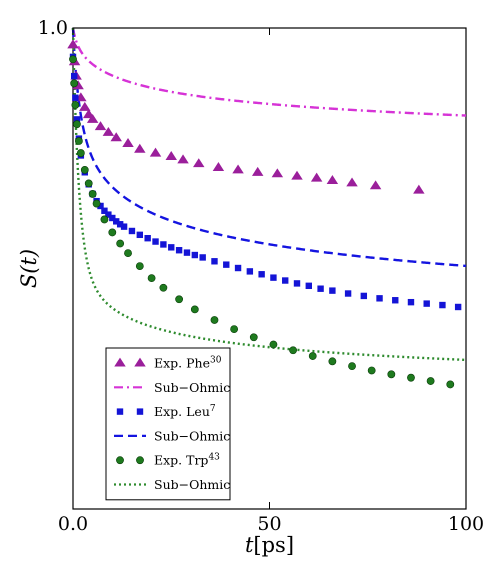 The height and width of the screenshot is (561, 491). Describe the element at coordinates (73, 524) in the screenshot. I see `x-tick-label: 0.0` at that location.